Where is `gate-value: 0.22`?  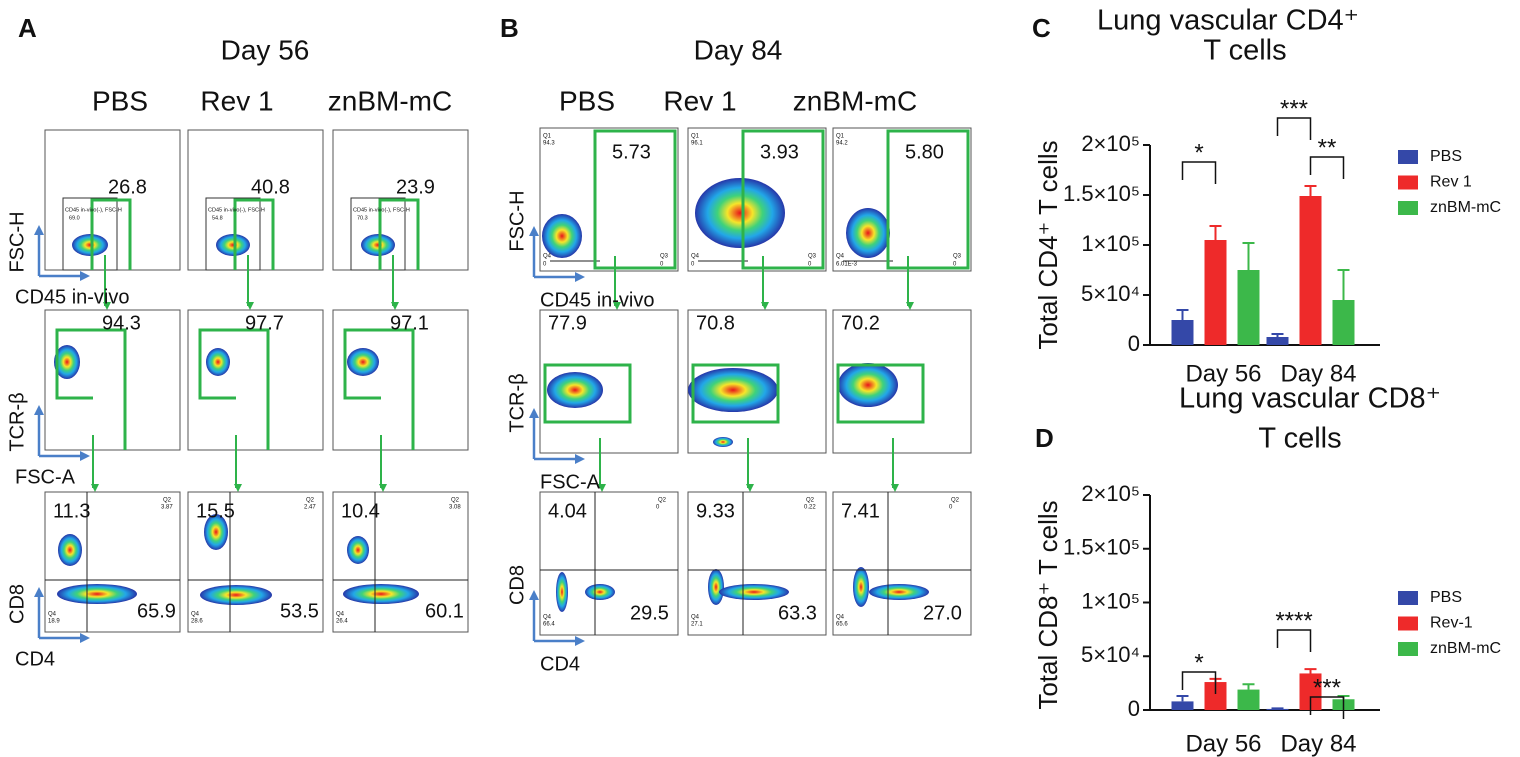 gate-value: 0.22 is located at coordinates (810, 508).